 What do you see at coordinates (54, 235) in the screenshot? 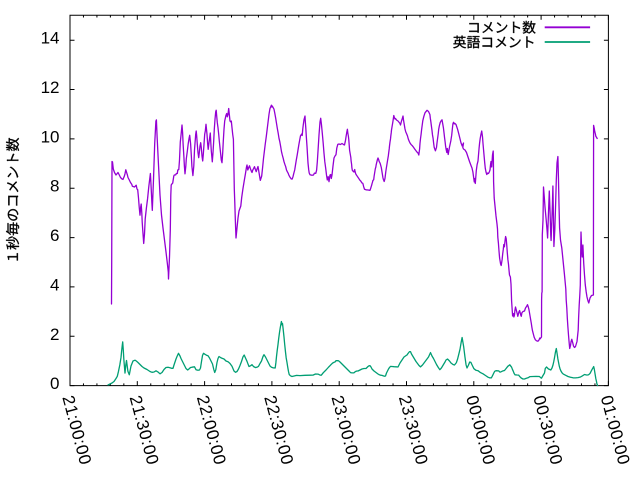
I see `svg-text: 6` at bounding box center [54, 235].